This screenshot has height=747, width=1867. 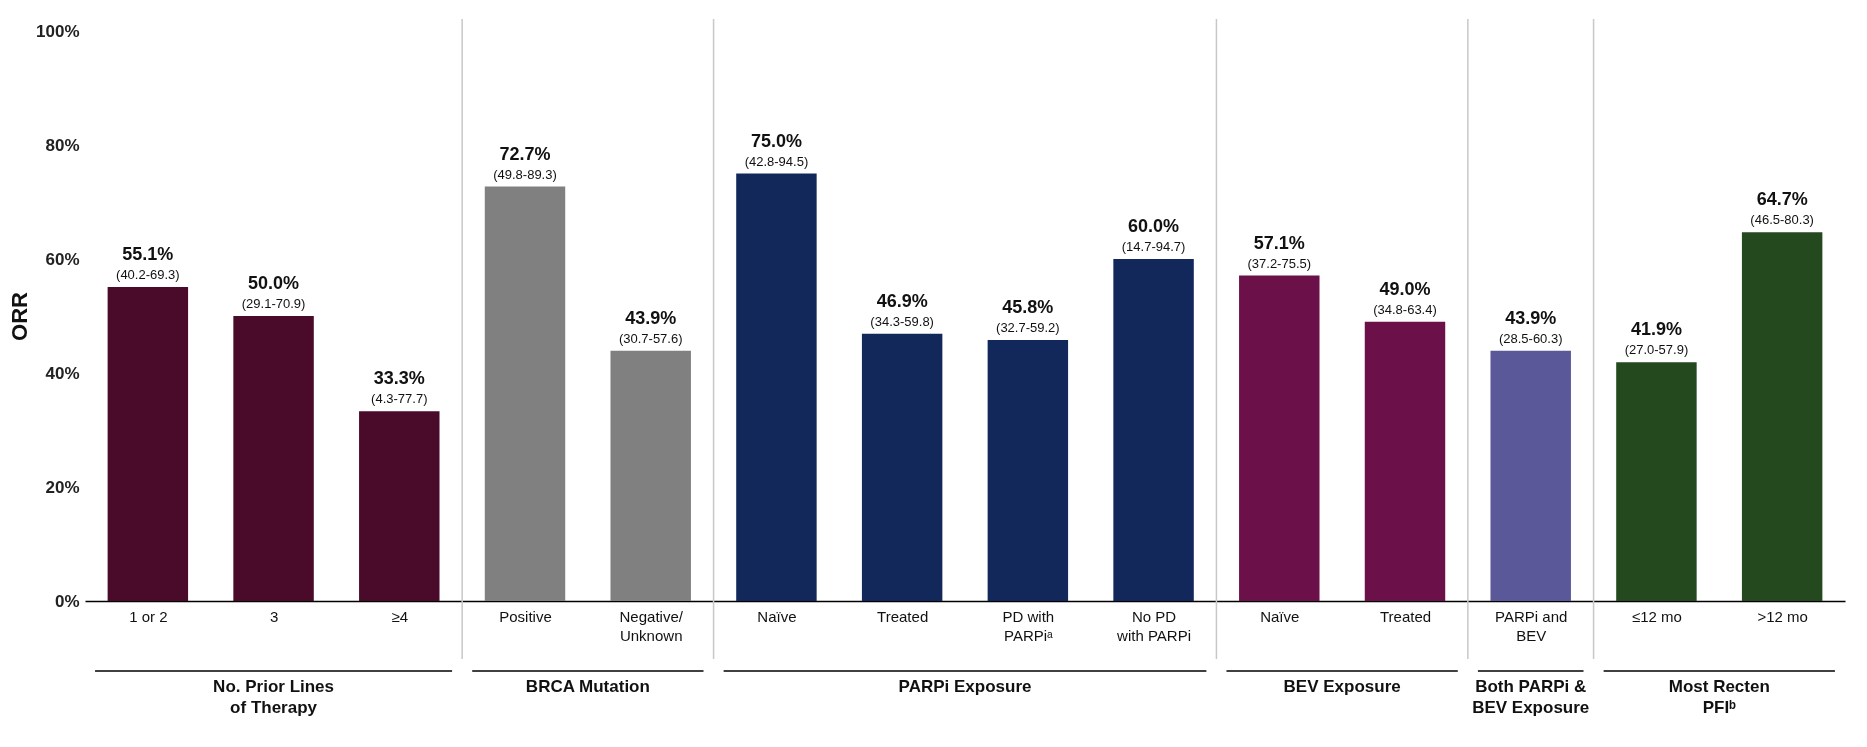 What do you see at coordinates (62, 145) in the screenshot?
I see `y-tick-label: 80%` at bounding box center [62, 145].